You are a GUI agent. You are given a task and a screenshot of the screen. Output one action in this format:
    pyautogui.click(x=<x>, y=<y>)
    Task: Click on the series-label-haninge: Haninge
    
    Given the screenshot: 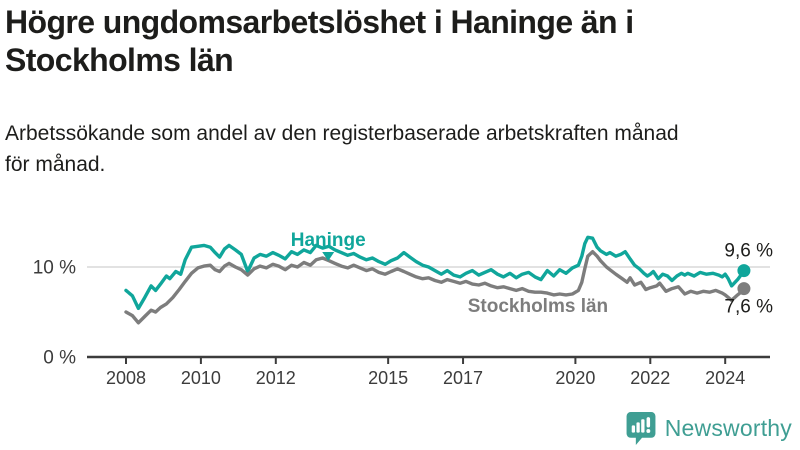 What is the action you would take?
    pyautogui.click(x=328, y=240)
    